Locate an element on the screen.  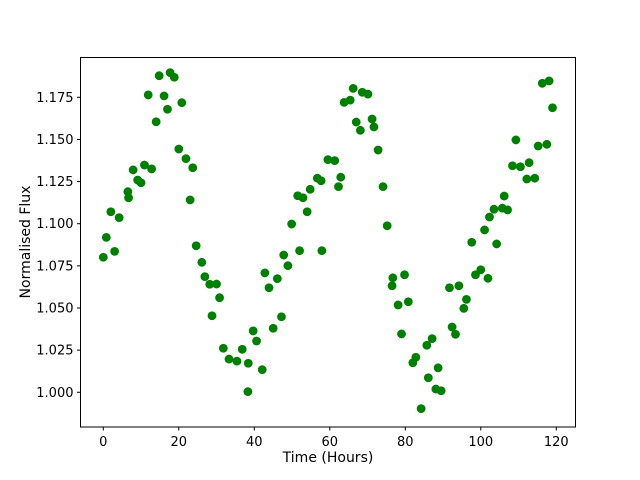
y-tick-label: 1.000 is located at coordinates (54, 393).